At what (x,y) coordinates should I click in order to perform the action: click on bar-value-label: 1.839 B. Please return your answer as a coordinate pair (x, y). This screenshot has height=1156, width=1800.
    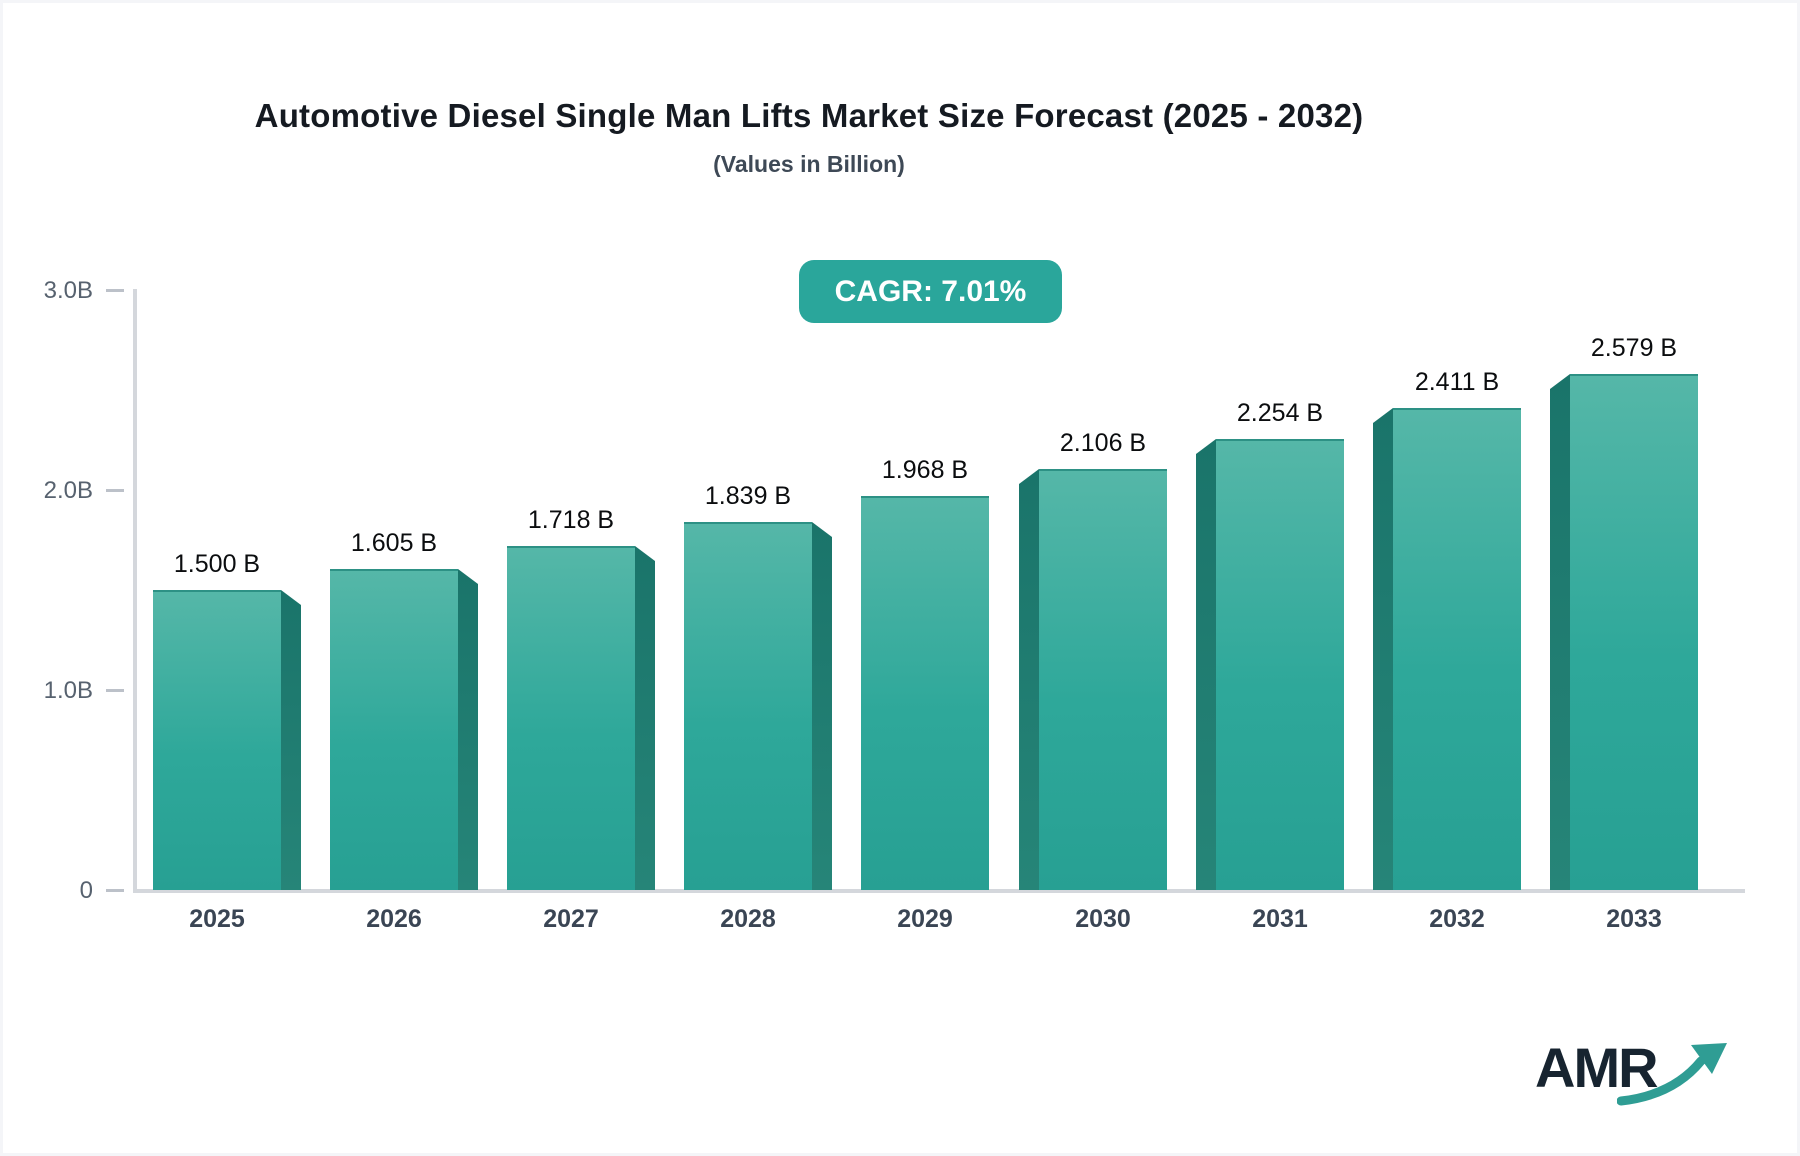
    Looking at the image, I should click on (748, 496).